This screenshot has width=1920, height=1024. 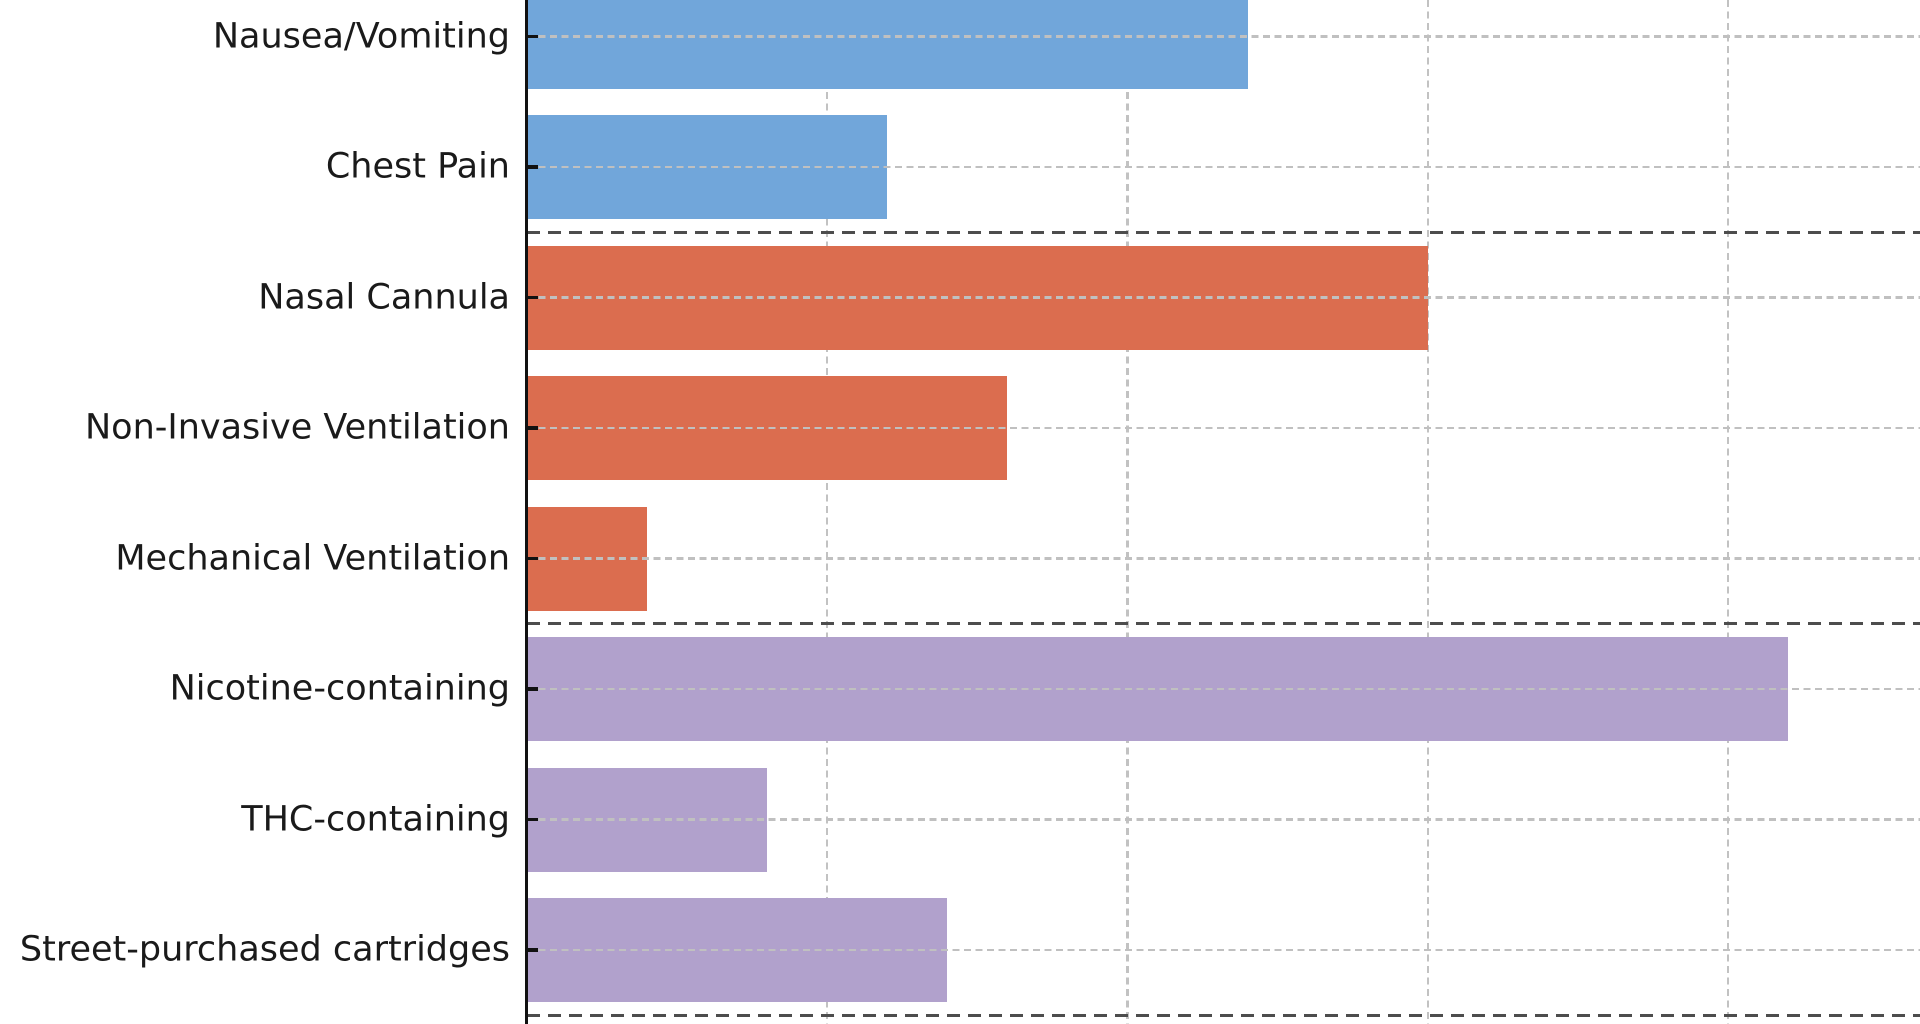 What do you see at coordinates (264, 949) in the screenshot?
I see `y-axis-label: Street-purchased cartridges` at bounding box center [264, 949].